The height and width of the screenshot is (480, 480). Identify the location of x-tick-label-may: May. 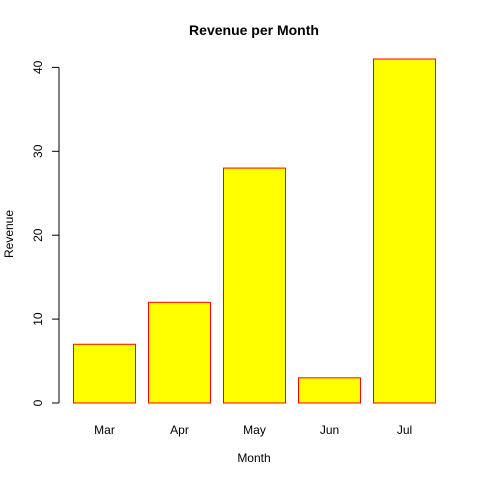
(254, 430).